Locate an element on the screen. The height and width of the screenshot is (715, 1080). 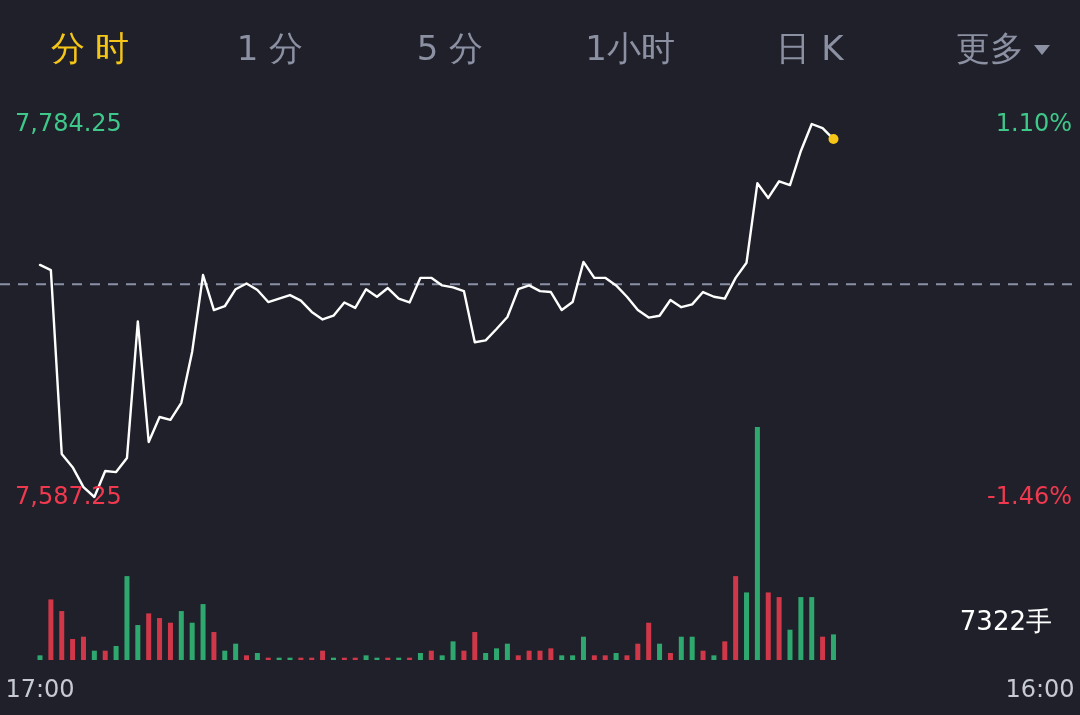
y2-tick-label: -1.46% is located at coordinates (1029, 496).